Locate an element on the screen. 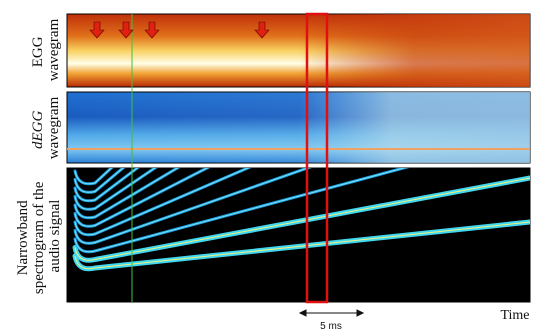 The width and height of the screenshot is (550, 334). highlight-box is located at coordinates (317, 158).